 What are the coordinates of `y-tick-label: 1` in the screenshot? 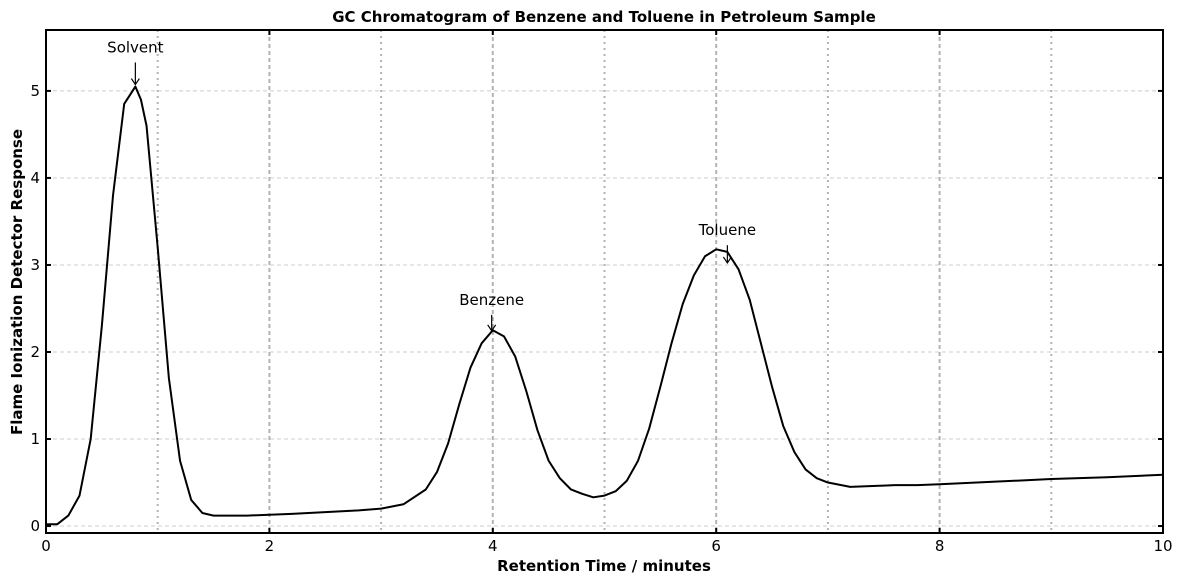 It's located at (35, 439).